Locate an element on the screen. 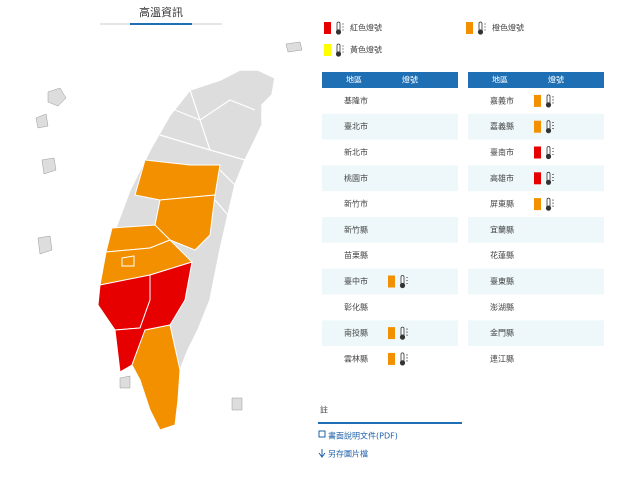 This screenshot has height=483, width=644. region-name: 臺北市 is located at coordinates (356, 126).